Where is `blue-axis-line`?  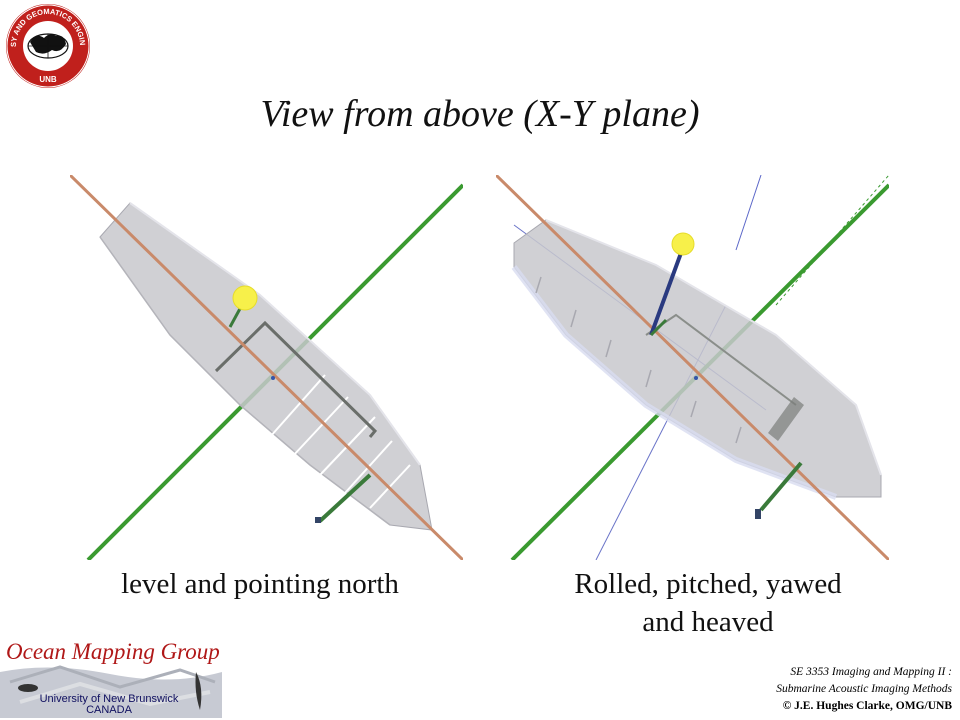
blue-axis-line is located at coordinates (748, 213).